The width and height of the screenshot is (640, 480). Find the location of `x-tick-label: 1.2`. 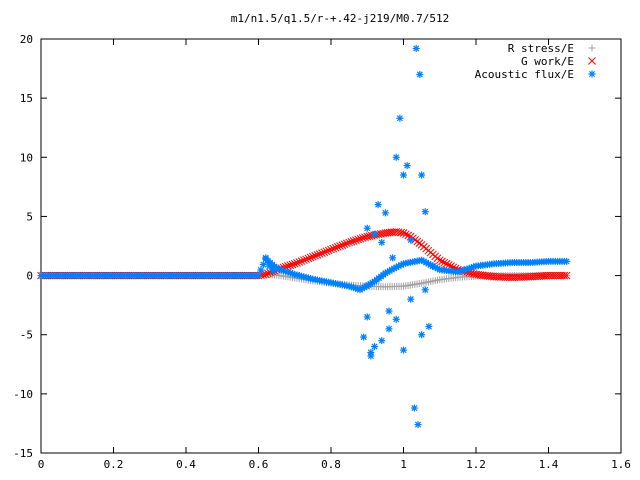

x-tick-label: 1.2 is located at coordinates (476, 464).